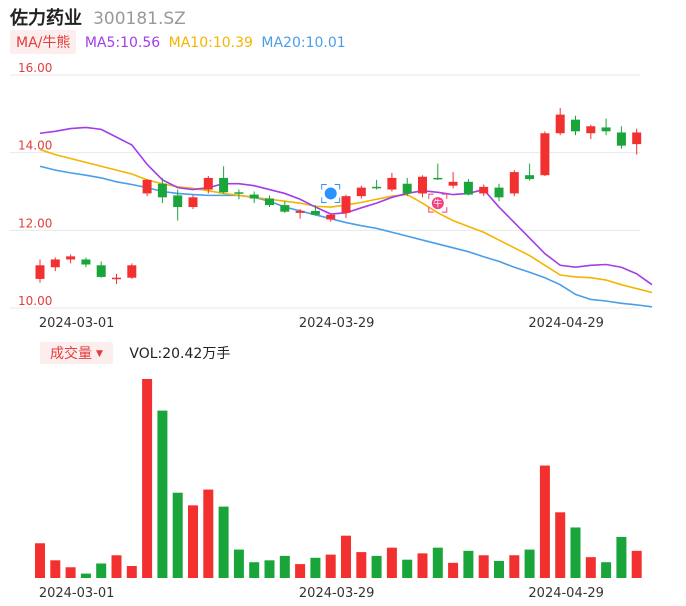 Image resolution: width=686 pixels, height=606 pixels. I want to click on volume-value: VOL:20.42万手, so click(180, 354).